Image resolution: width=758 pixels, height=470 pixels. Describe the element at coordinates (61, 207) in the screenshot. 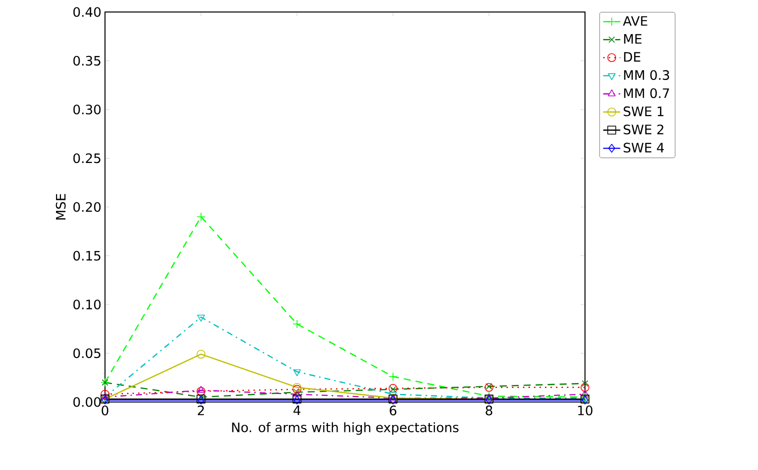

I see `y-axis-title: MSE` at that location.